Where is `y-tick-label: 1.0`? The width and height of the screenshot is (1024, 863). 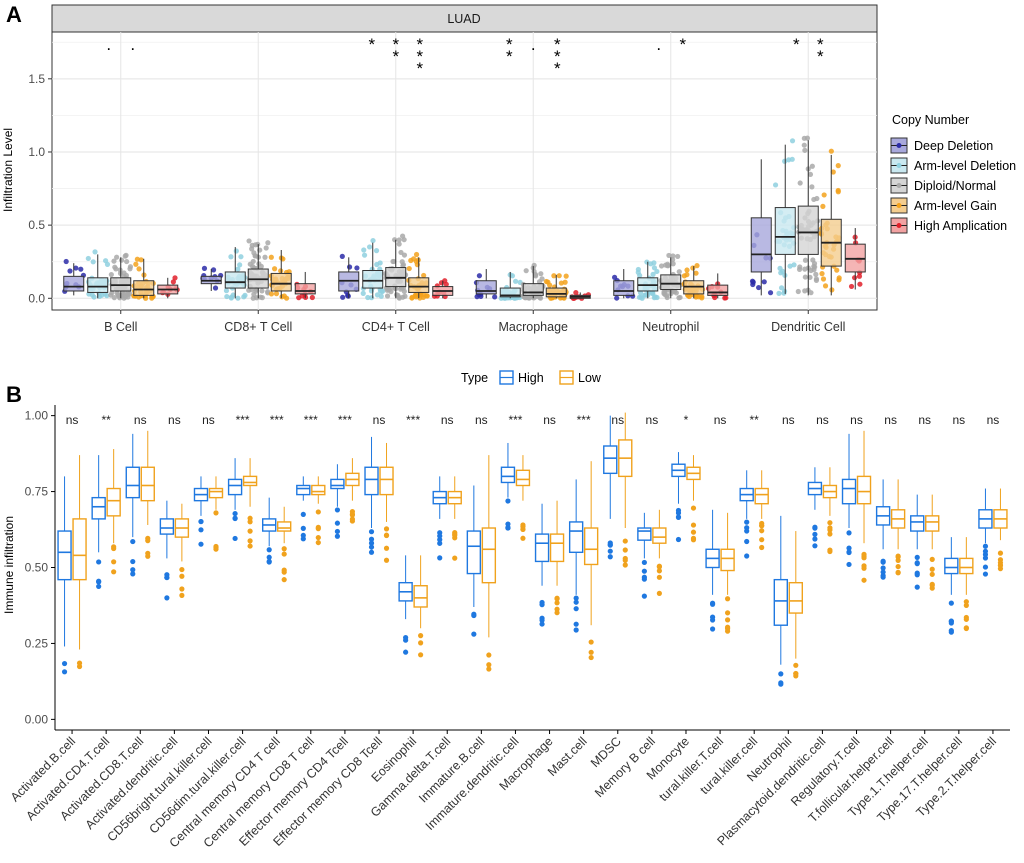
y-tick-label: 1.0 is located at coordinates (36, 152).